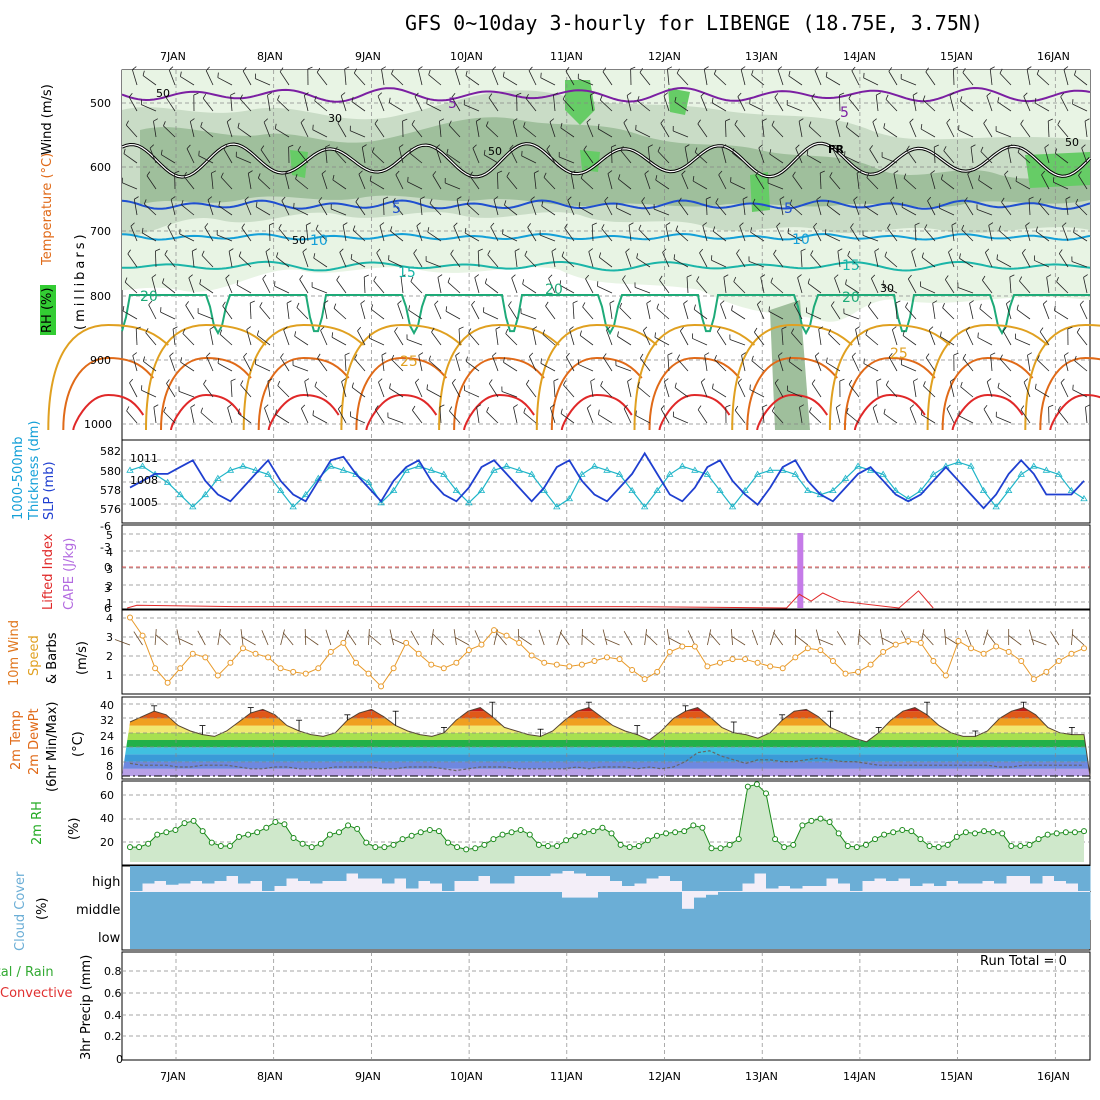 The height and width of the screenshot is (1100, 1100). Describe the element at coordinates (792, 393) in the screenshot. I see `boundary-layer-contour` at that location.